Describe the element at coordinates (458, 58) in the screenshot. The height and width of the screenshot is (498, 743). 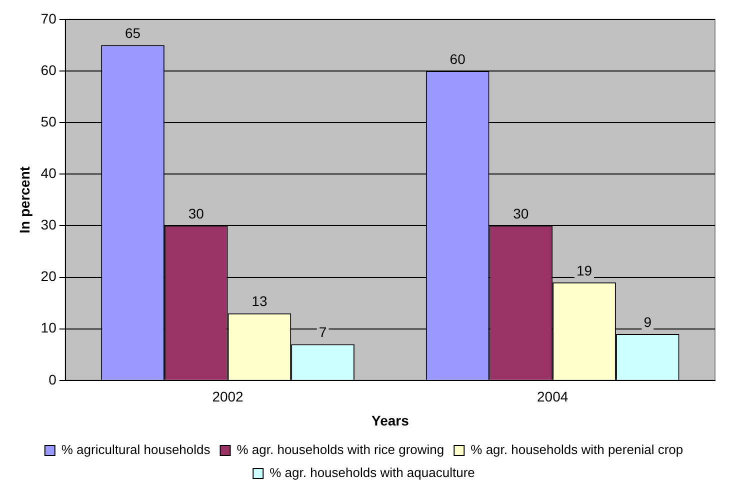
I see `data-label: 60` at that location.